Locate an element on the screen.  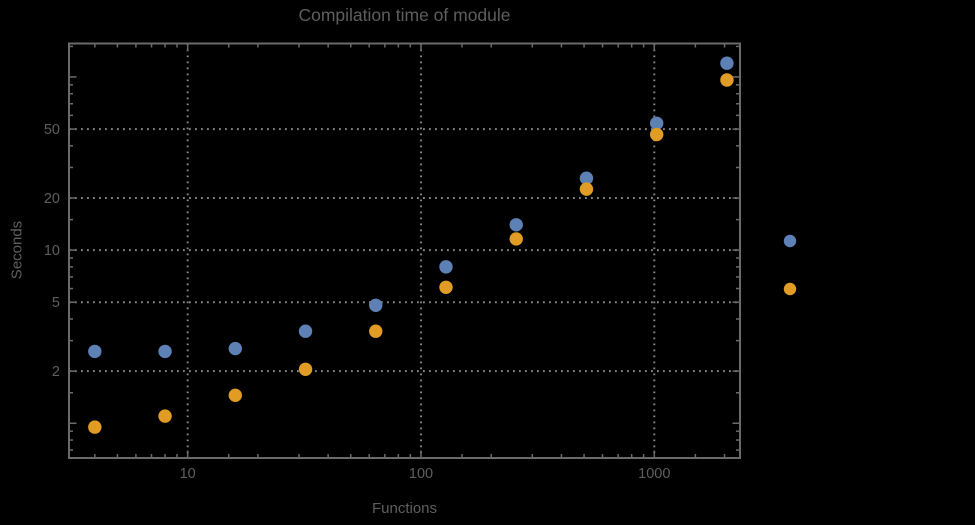
x-tick-label: 10 is located at coordinates (188, 474).